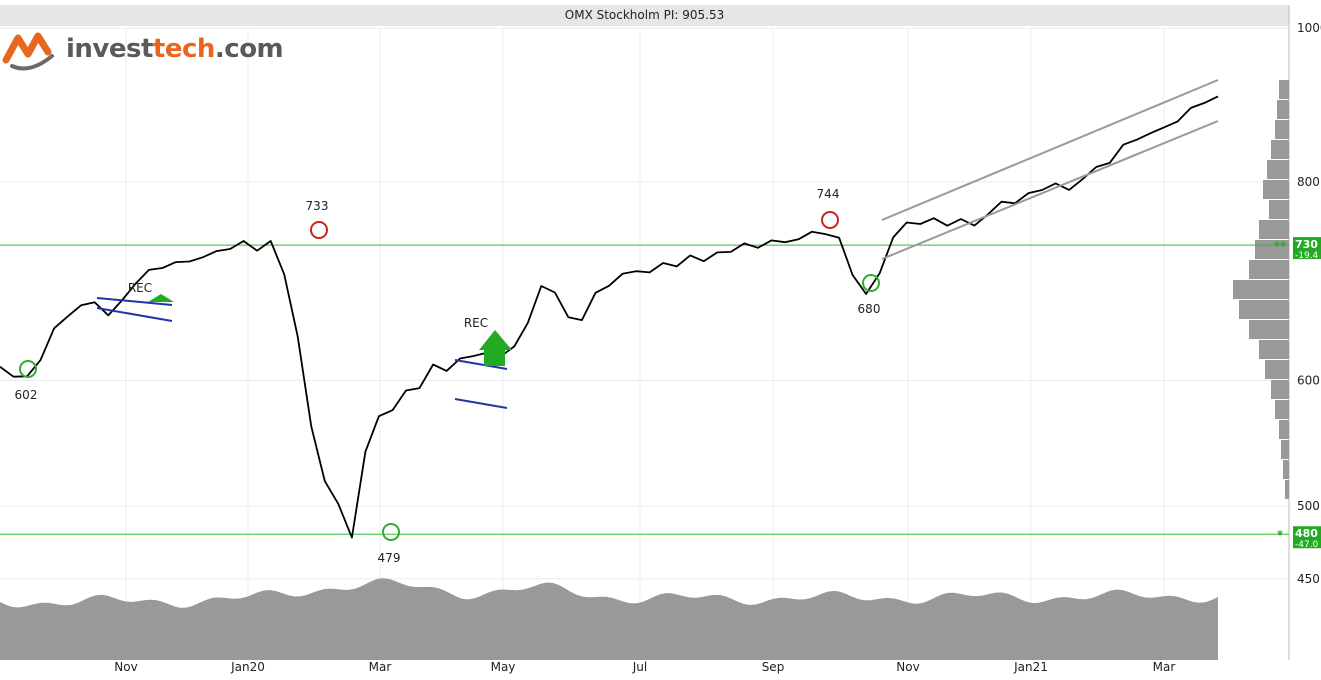 The image size is (1321, 680). Describe the element at coordinates (828, 194) in the screenshot. I see `extreme-label: 744` at that location.